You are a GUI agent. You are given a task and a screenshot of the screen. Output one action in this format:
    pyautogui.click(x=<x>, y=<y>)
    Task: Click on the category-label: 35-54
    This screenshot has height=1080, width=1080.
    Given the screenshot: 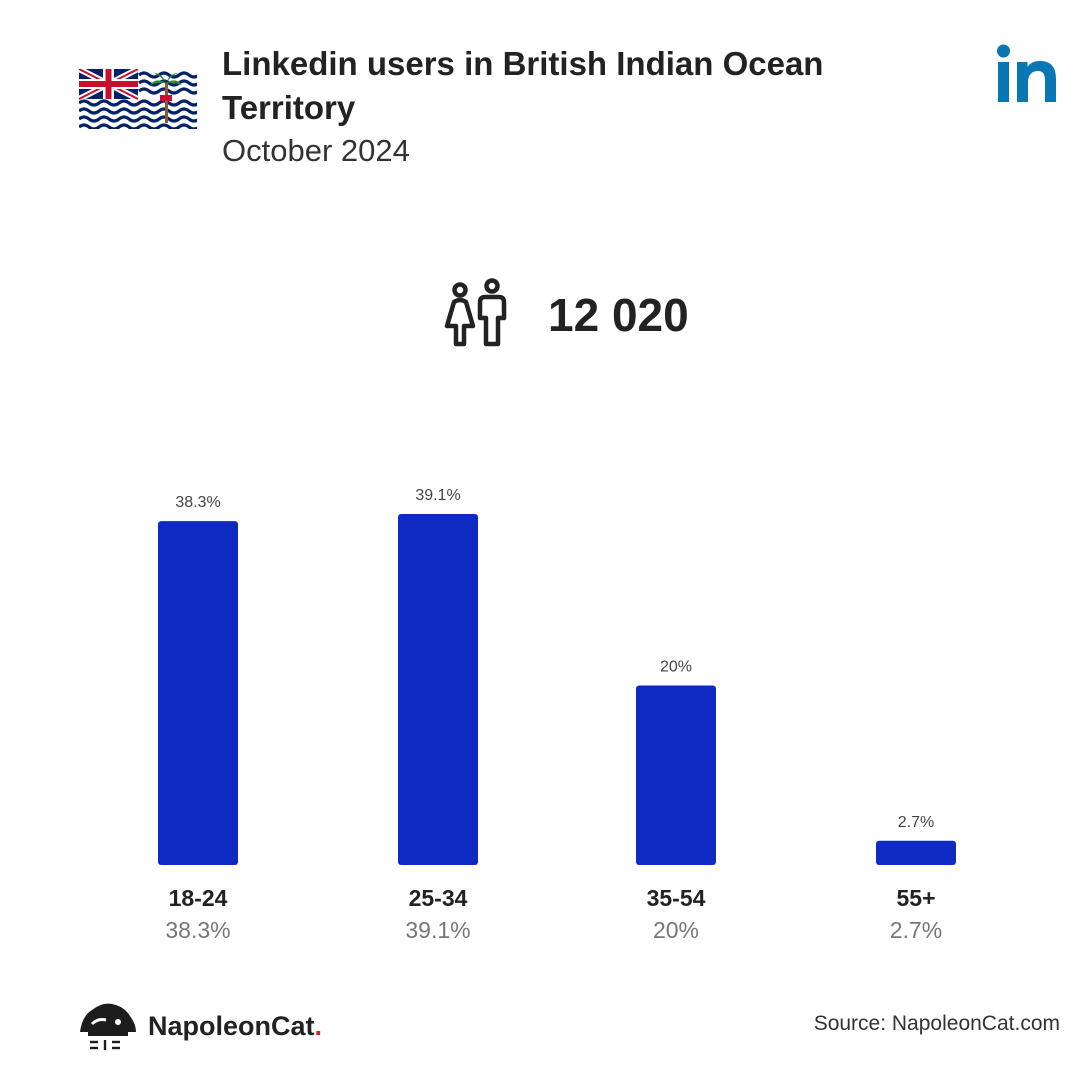 What is the action you would take?
    pyautogui.click(x=676, y=898)
    